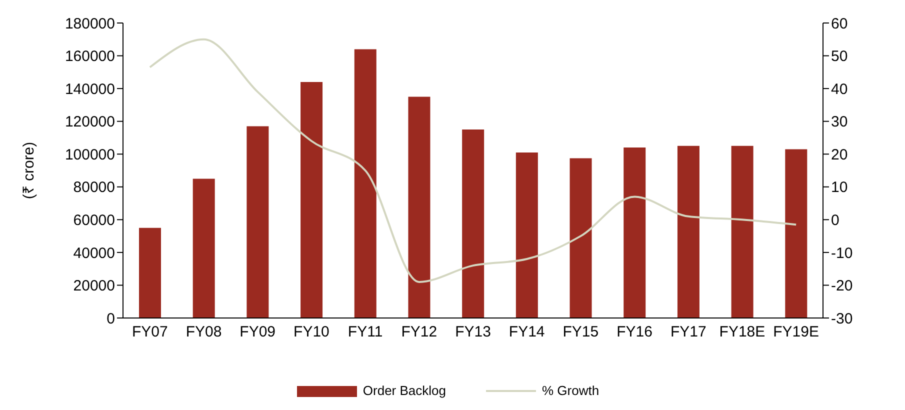  Describe the element at coordinates (526, 332) in the screenshot. I see `x-tick-label: FY14` at that location.